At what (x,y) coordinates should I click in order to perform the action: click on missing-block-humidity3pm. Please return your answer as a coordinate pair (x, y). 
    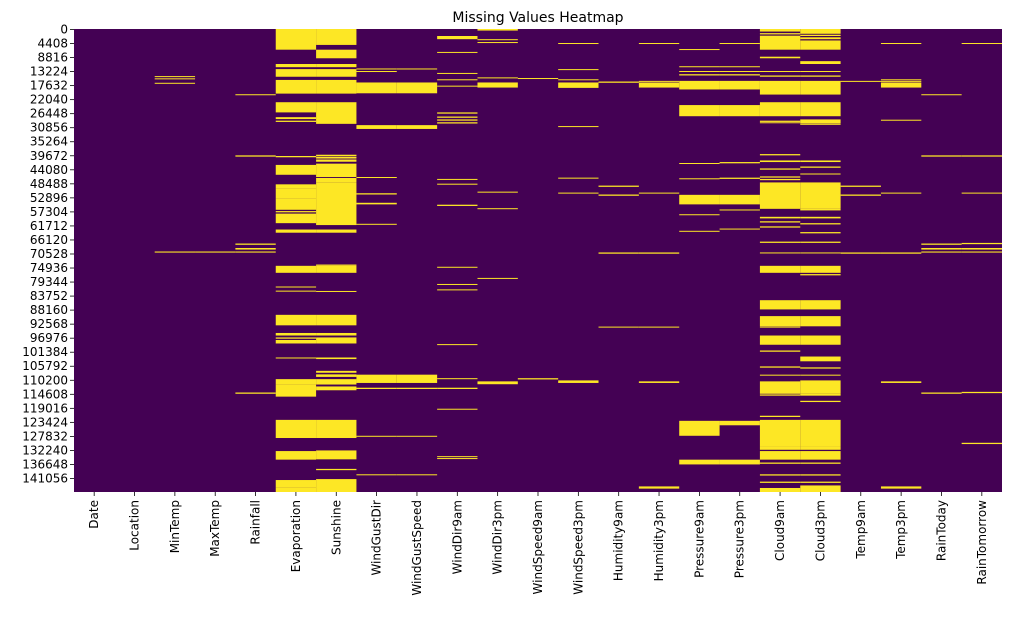
    Looking at the image, I should click on (659, 327).